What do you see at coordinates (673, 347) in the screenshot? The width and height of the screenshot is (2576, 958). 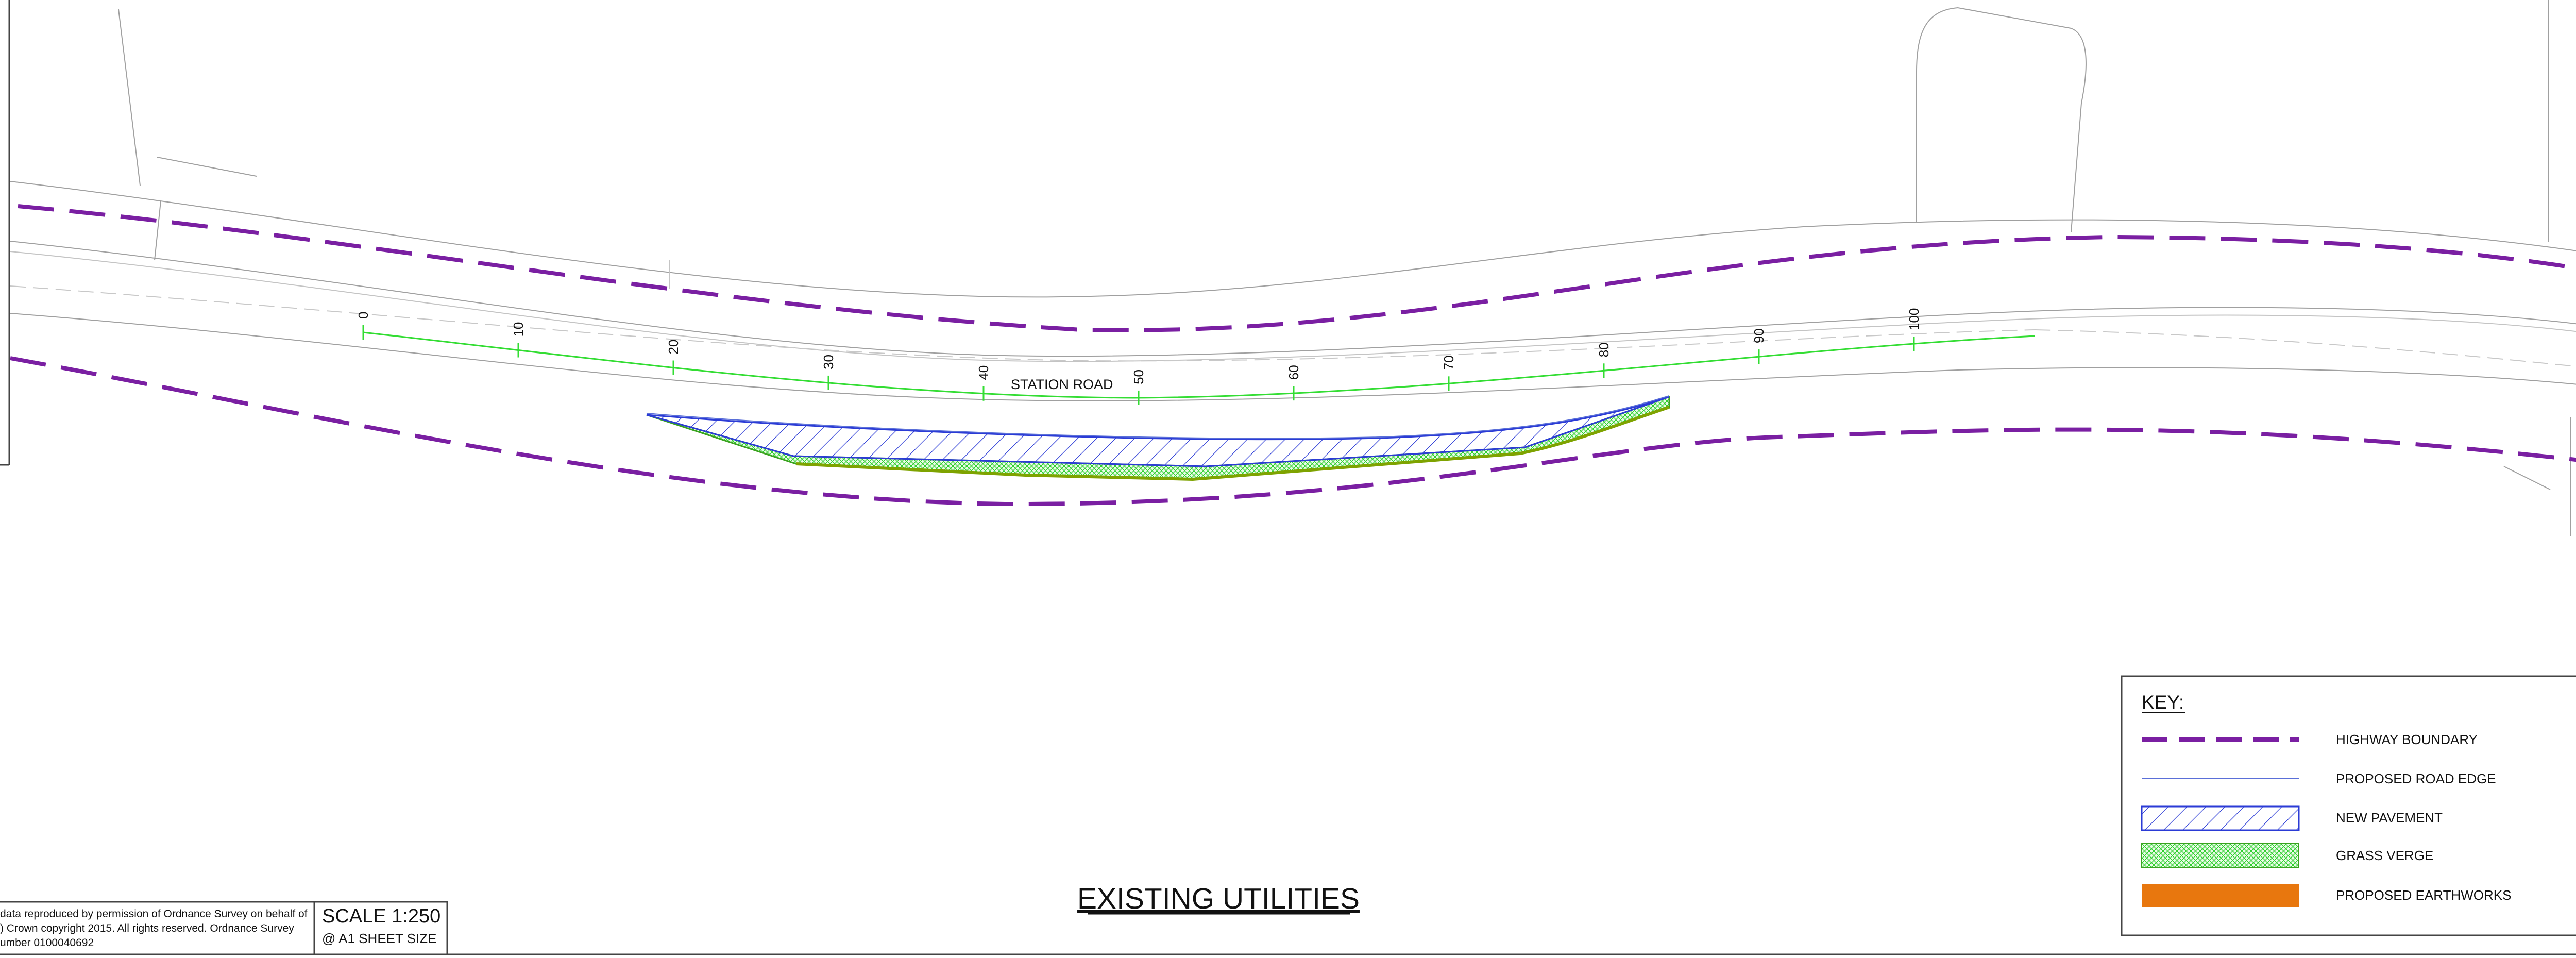 I see `chainage-label: 20` at bounding box center [673, 347].